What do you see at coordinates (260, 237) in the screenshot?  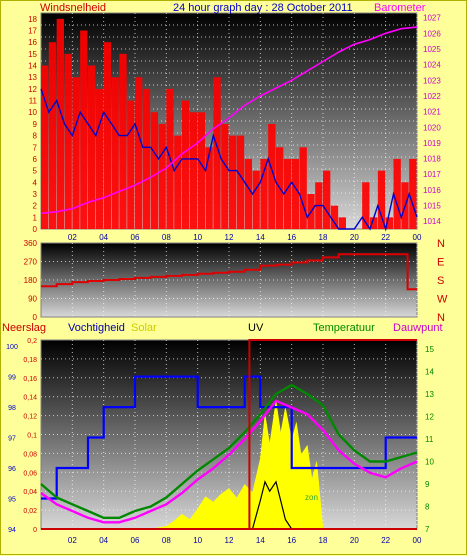 I see `wind-x-tick: 14` at bounding box center [260, 237].